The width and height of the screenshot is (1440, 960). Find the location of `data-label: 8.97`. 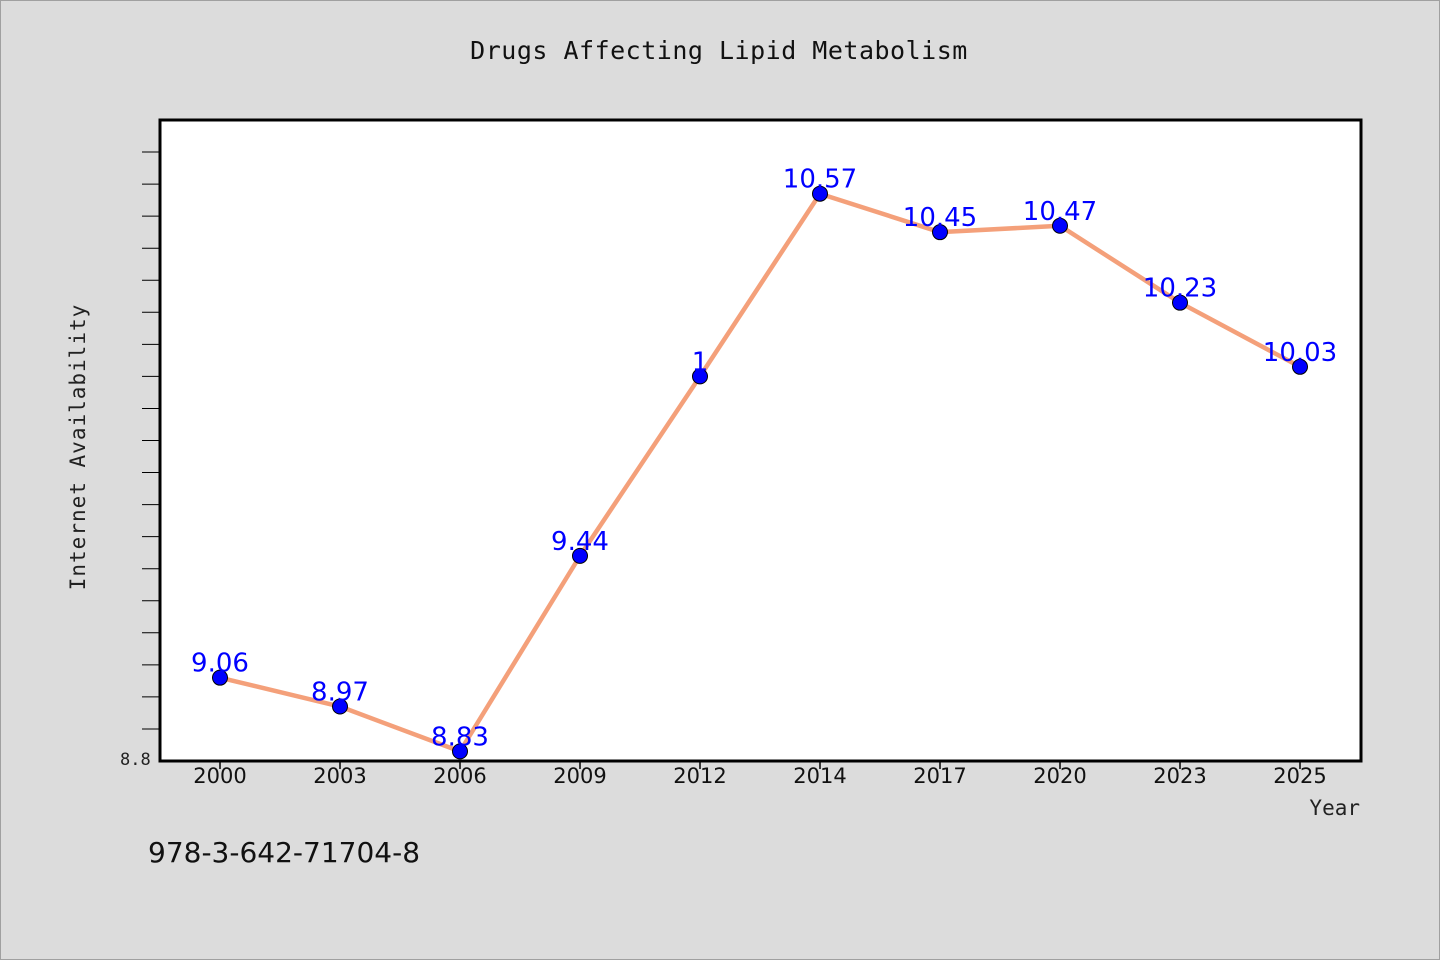

data-label: 8.97 is located at coordinates (340, 693).